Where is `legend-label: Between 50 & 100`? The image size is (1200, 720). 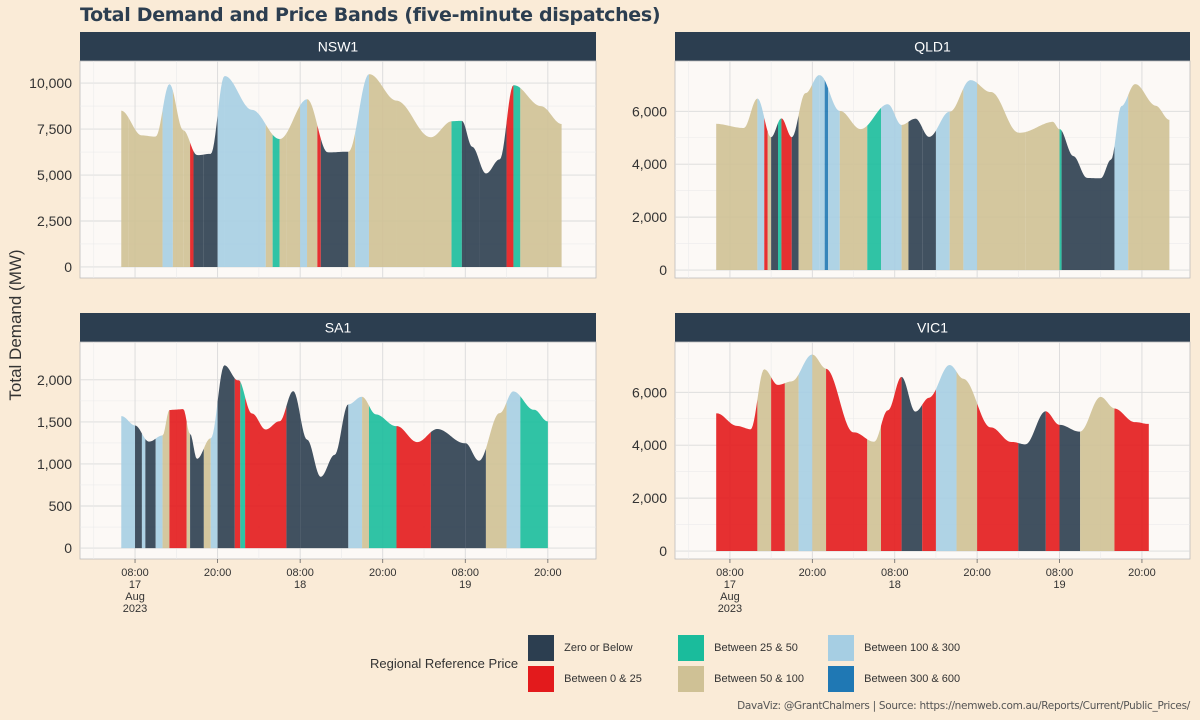
legend-label: Between 50 & 100 is located at coordinates (759, 678).